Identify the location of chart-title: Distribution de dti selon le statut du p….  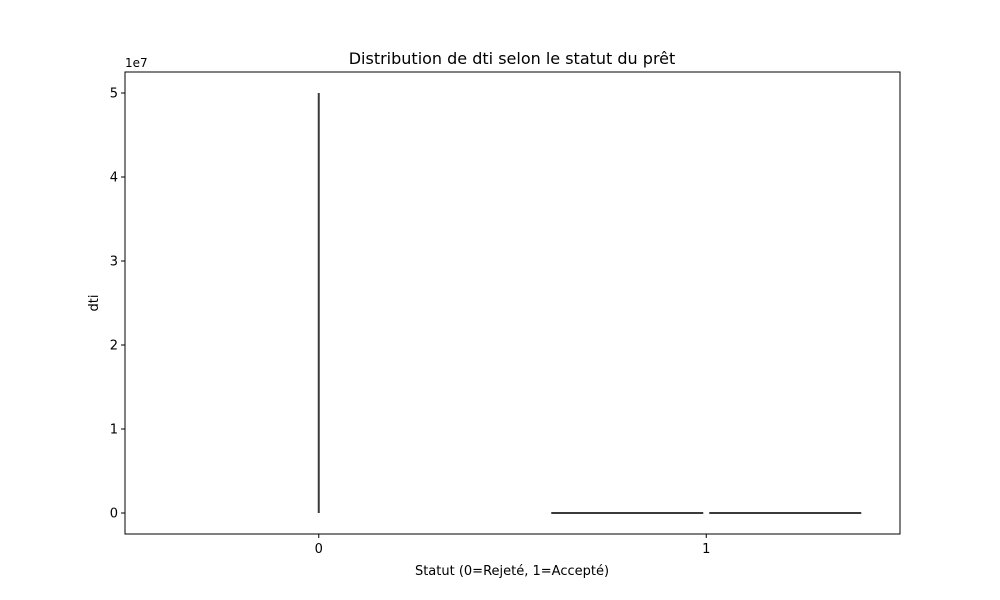
(512, 58).